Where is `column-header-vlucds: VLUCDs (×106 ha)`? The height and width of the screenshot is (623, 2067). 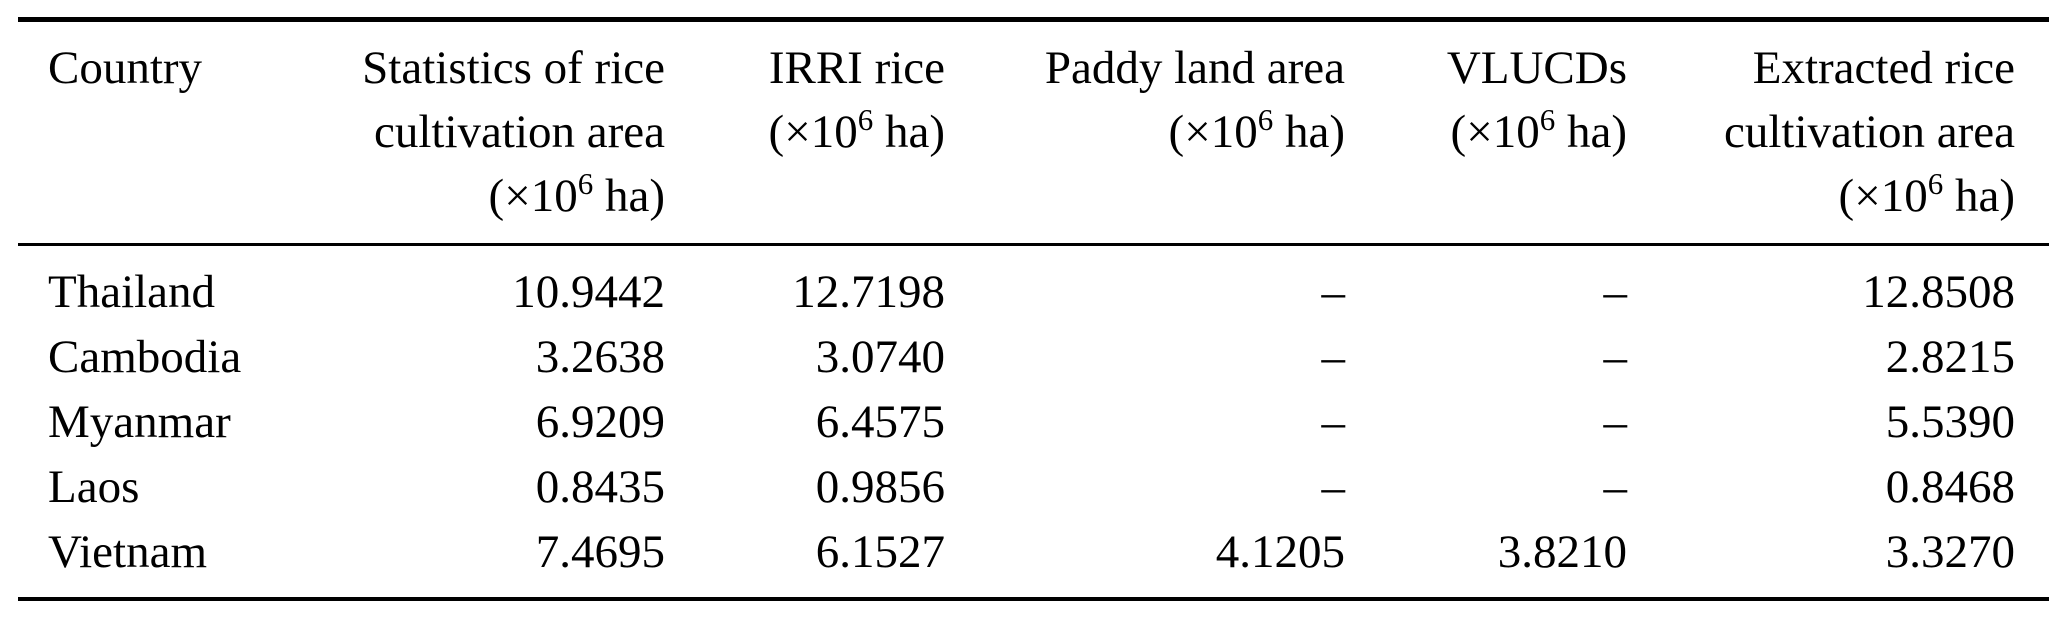 column-header-vlucds: VLUCDs (×106 ha) is located at coordinates (1501, 132).